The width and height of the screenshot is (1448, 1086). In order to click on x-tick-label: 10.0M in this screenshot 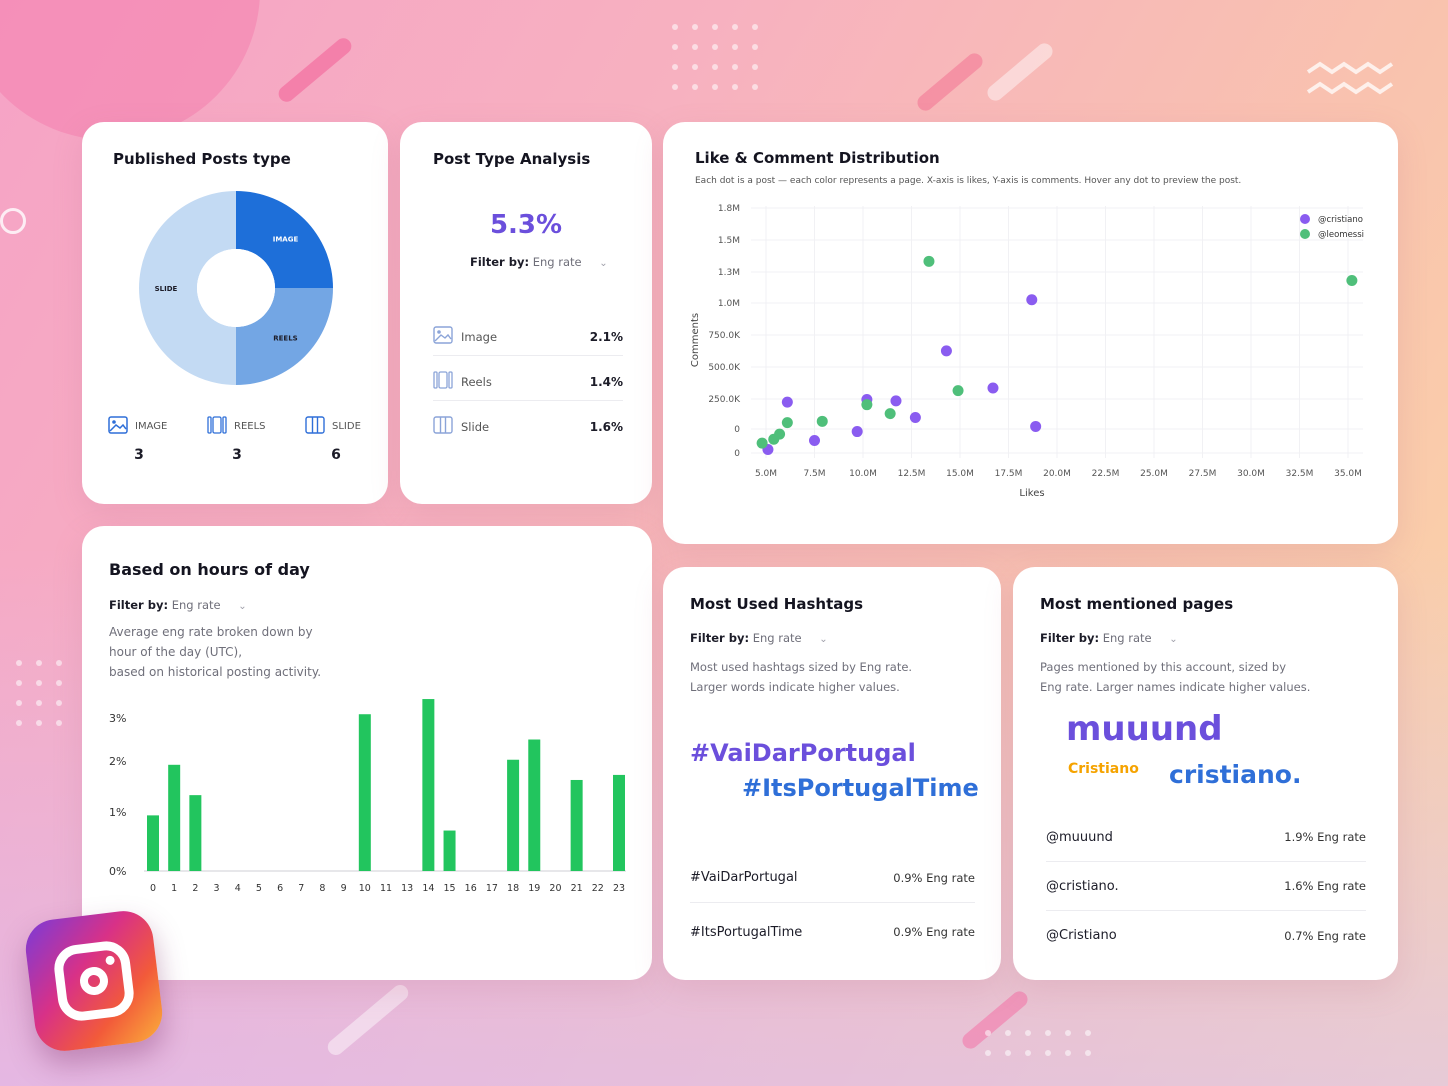, I will do `click(863, 474)`.